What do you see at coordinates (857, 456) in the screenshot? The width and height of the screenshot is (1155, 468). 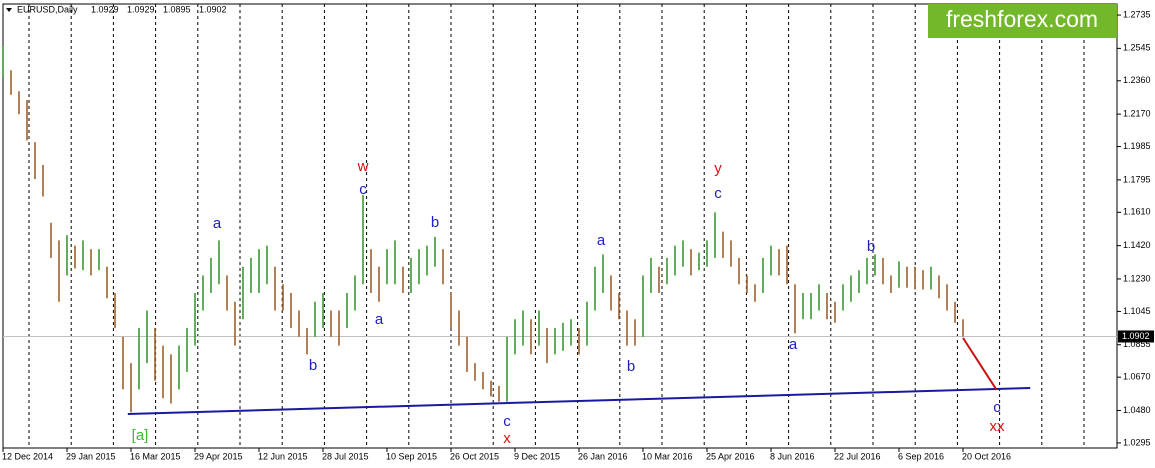 I see `x-tick-label: 22 Jul 2016` at bounding box center [857, 456].